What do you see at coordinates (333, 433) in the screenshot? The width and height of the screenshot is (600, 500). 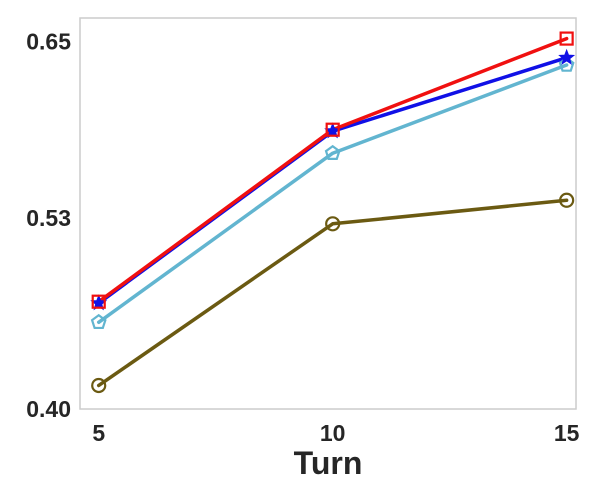 I see `x-tick-label-1: 10` at bounding box center [333, 433].